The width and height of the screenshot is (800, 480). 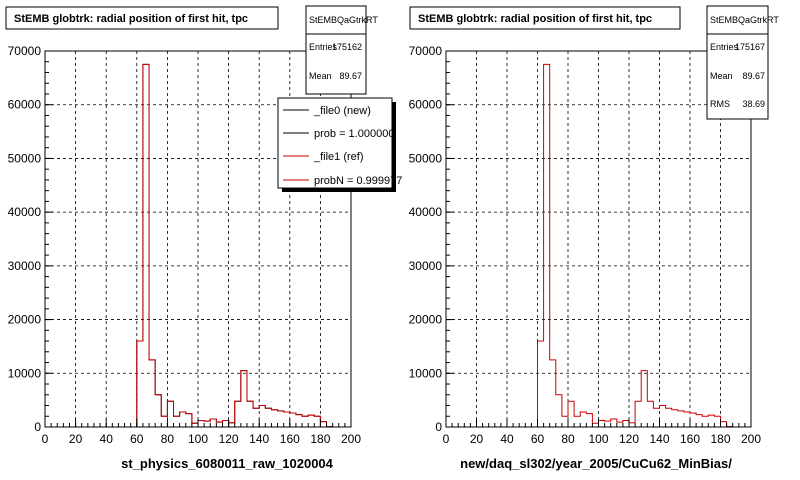 What do you see at coordinates (750, 47) in the screenshot?
I see `right-stats-entries-value: 175167` at bounding box center [750, 47].